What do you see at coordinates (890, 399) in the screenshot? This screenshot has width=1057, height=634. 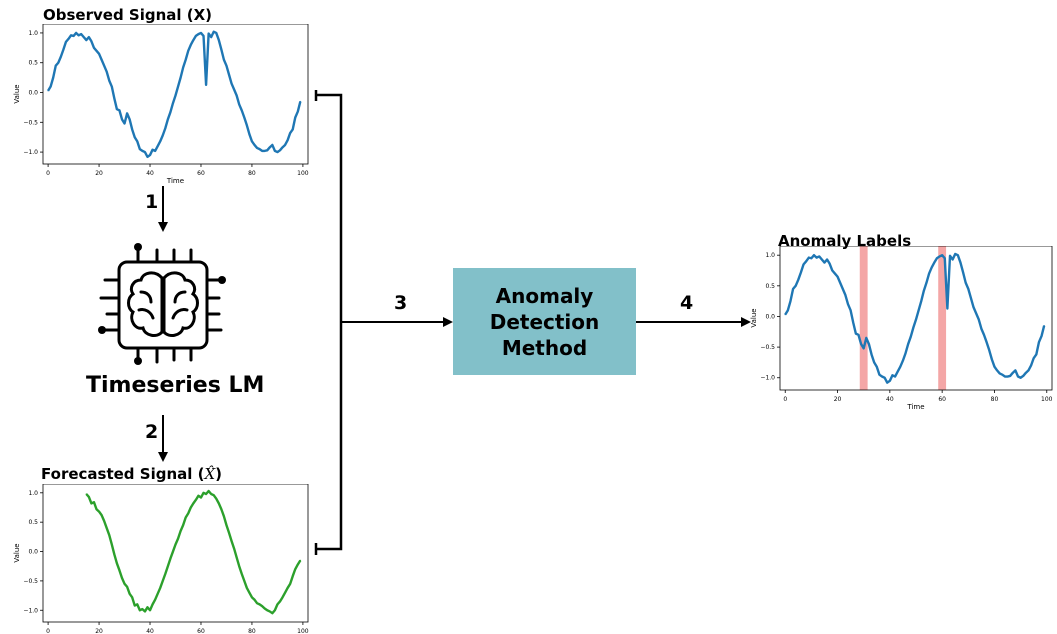 I see `x-tick-label: 40` at bounding box center [890, 399].